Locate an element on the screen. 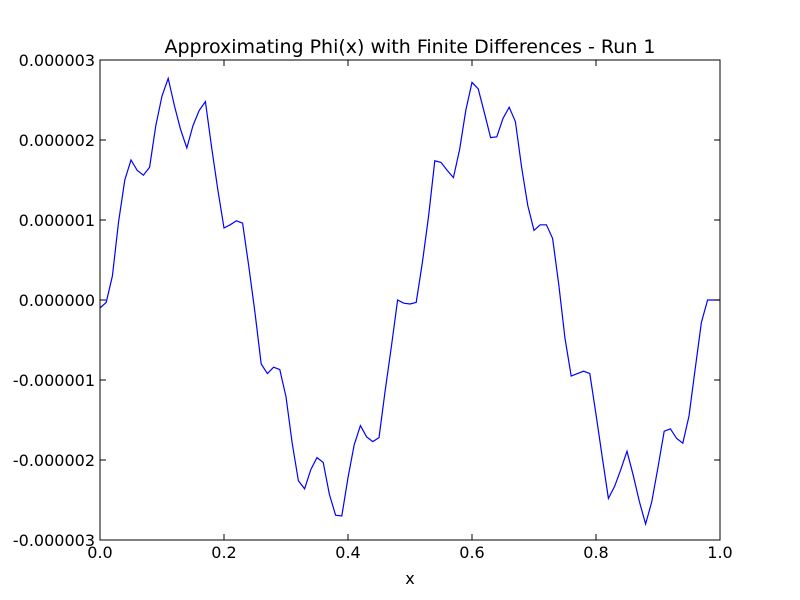 The image size is (800, 600). y-tick-label: 0.000000 is located at coordinates (57, 300).